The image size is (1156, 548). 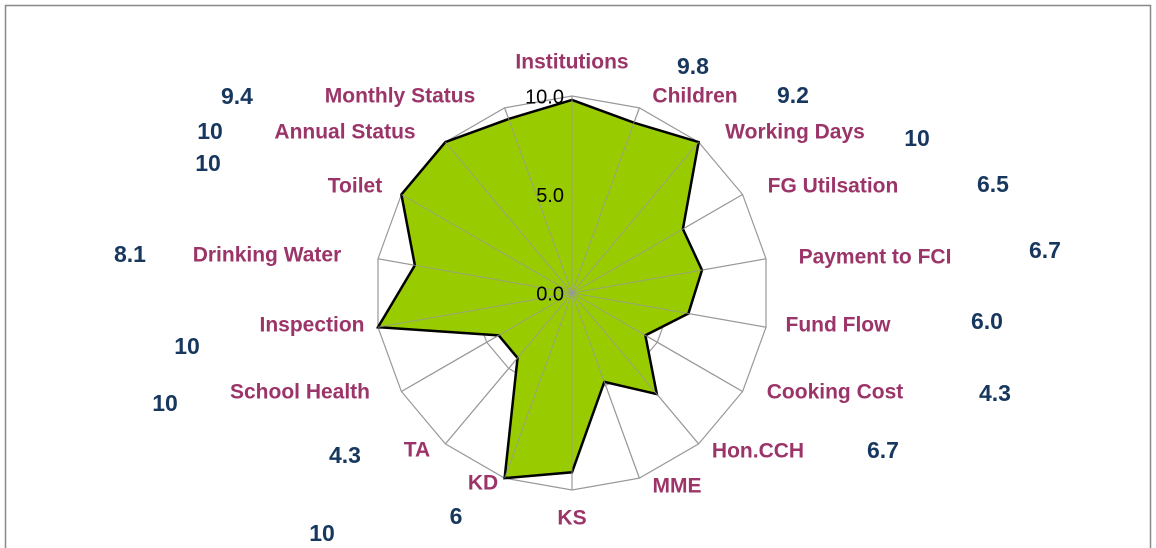 What do you see at coordinates (456, 516) in the screenshot?
I see `score-annotation: 6` at bounding box center [456, 516].